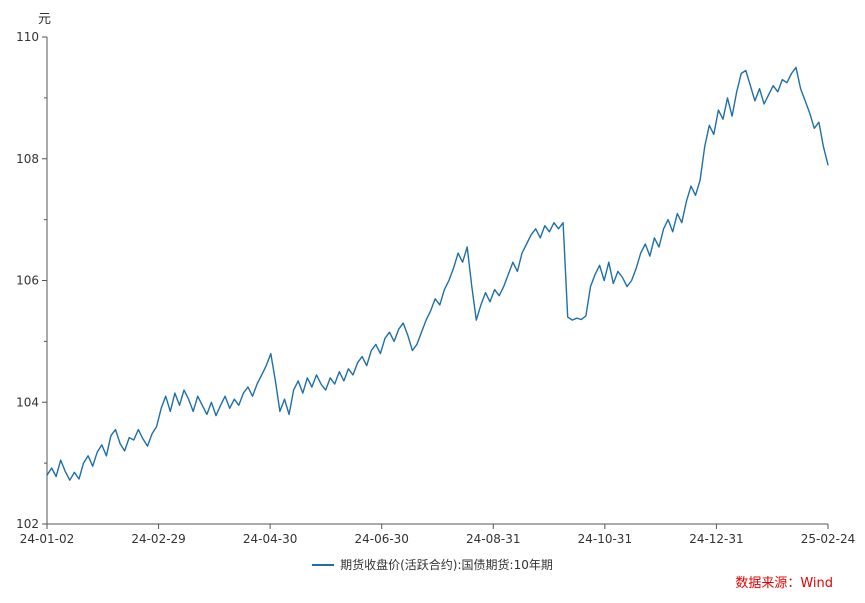 This screenshot has height=603, width=865. Describe the element at coordinates (716, 539) in the screenshot. I see `x-axis-tick-label: 24-12-31` at that location.